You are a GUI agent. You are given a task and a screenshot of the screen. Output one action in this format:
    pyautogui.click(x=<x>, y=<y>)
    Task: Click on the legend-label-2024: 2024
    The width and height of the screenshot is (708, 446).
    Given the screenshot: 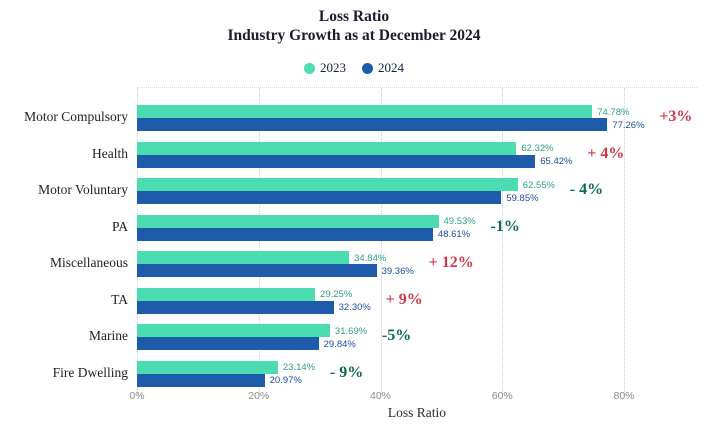 What is the action you would take?
    pyautogui.click(x=391, y=67)
    